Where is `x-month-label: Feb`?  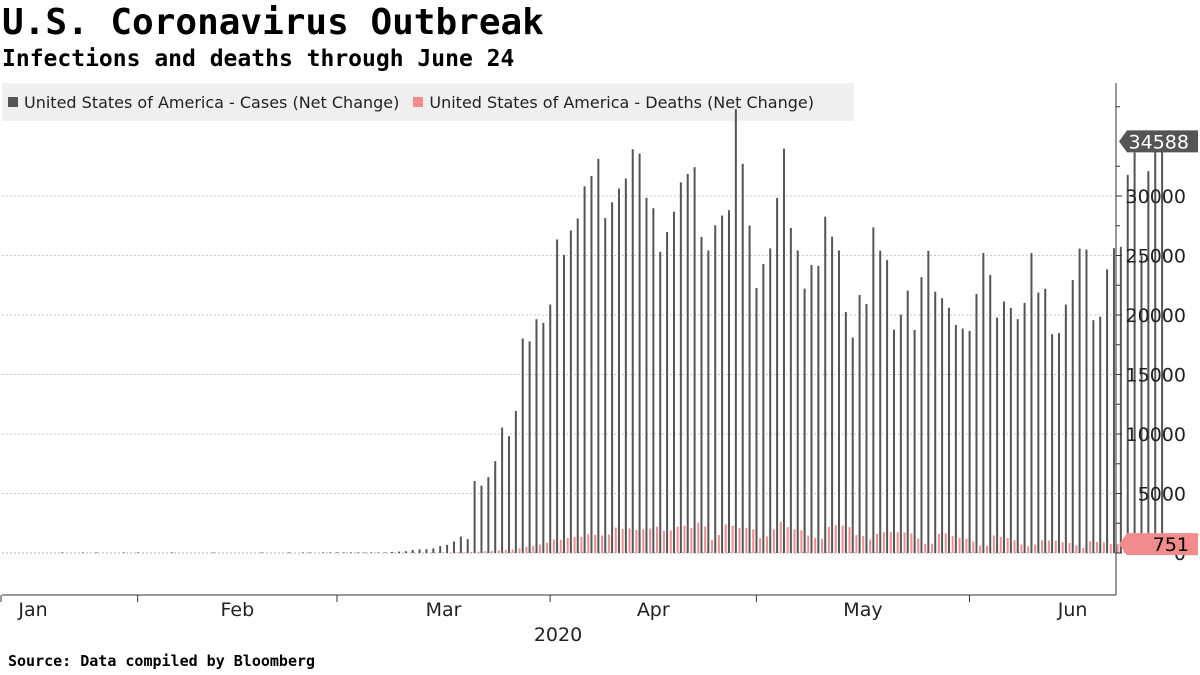 x-month-label: Feb is located at coordinates (237, 610).